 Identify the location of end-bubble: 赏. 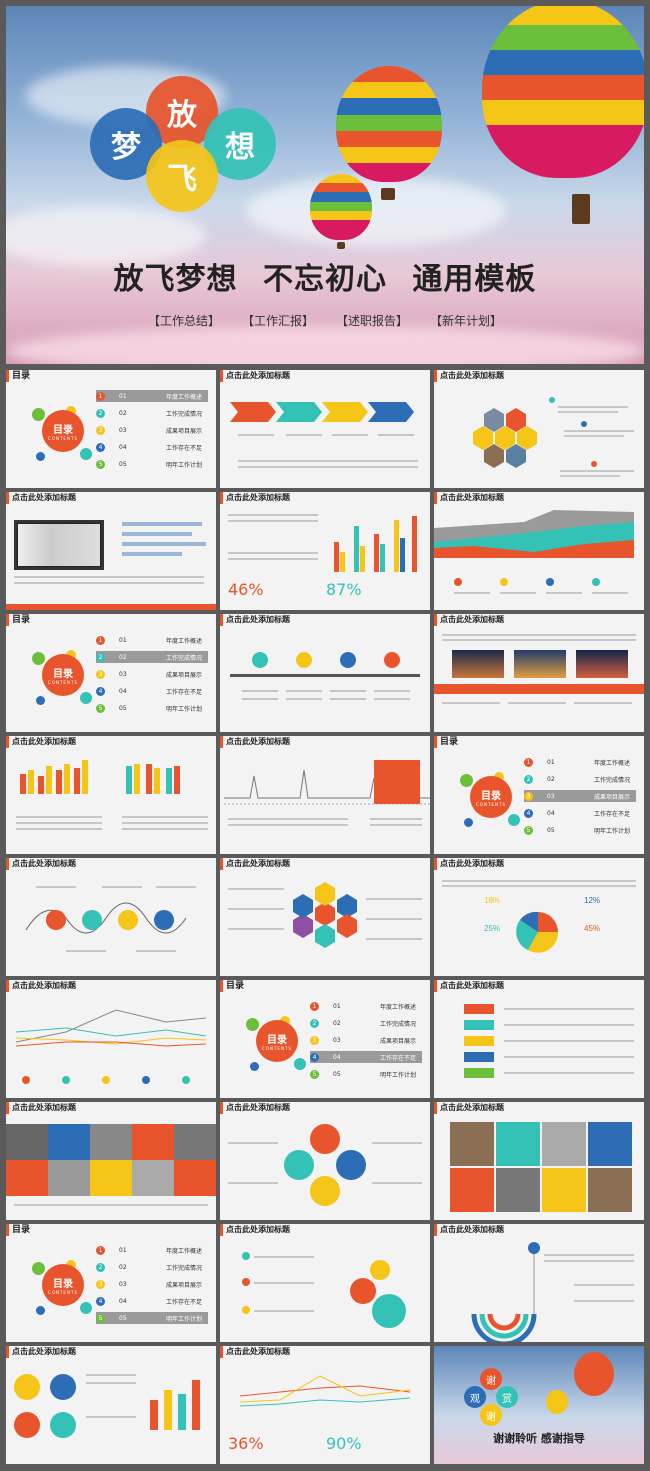
(507, 1397).